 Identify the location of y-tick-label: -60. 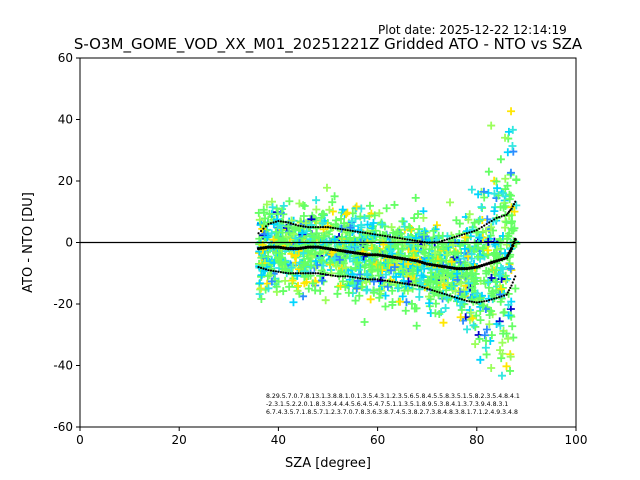
(63, 427).